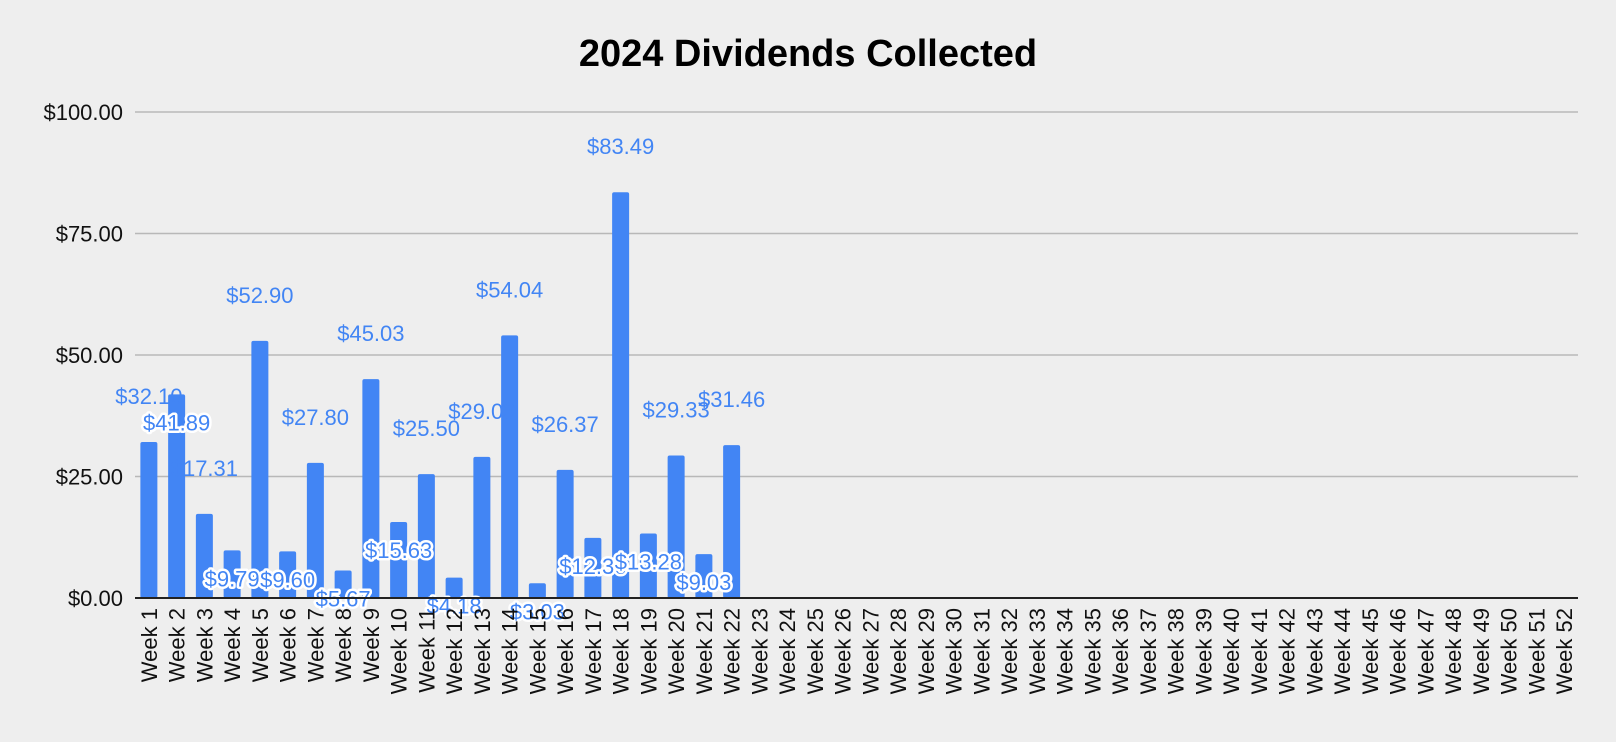 The image size is (1616, 742). Describe the element at coordinates (1176, 651) in the screenshot. I see `x-tick-label: Week 38` at that location.